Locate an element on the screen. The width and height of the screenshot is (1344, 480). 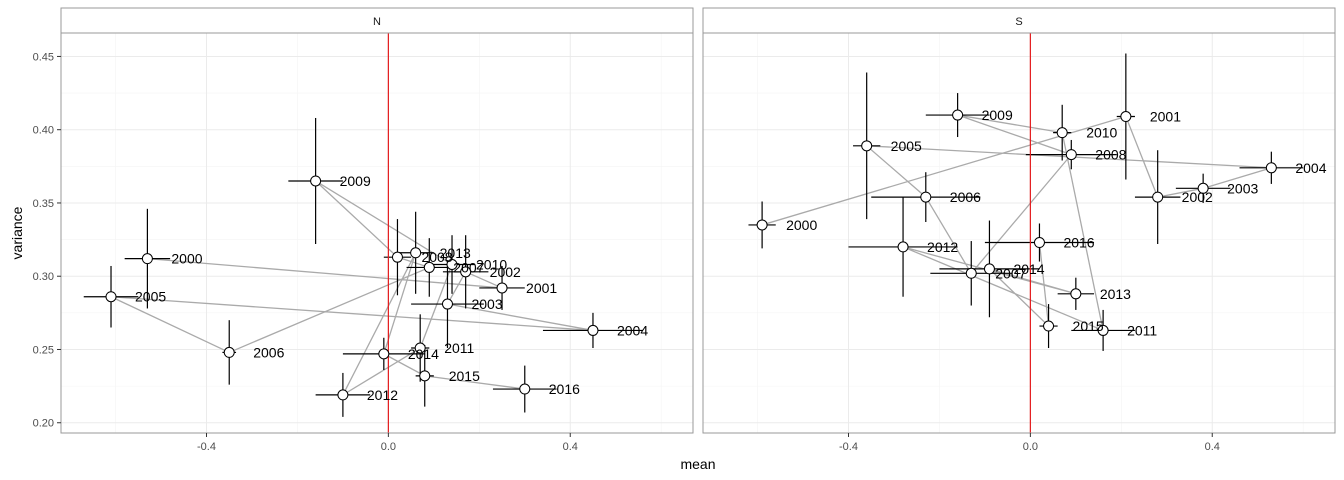
y-tick-label: 0.25 is located at coordinates (43, 350).